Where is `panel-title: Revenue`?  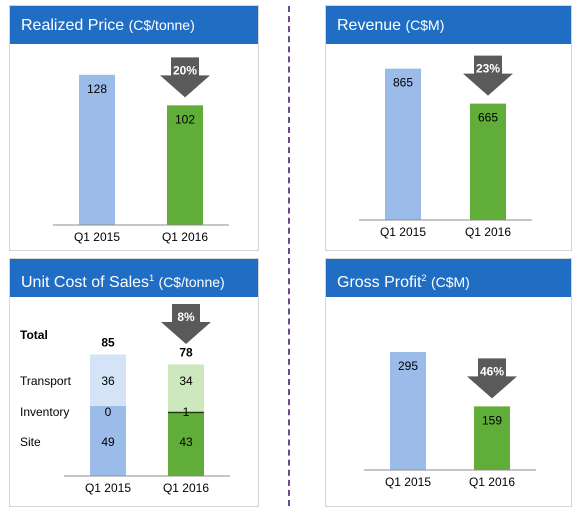 panel-title: Revenue is located at coordinates (369, 25).